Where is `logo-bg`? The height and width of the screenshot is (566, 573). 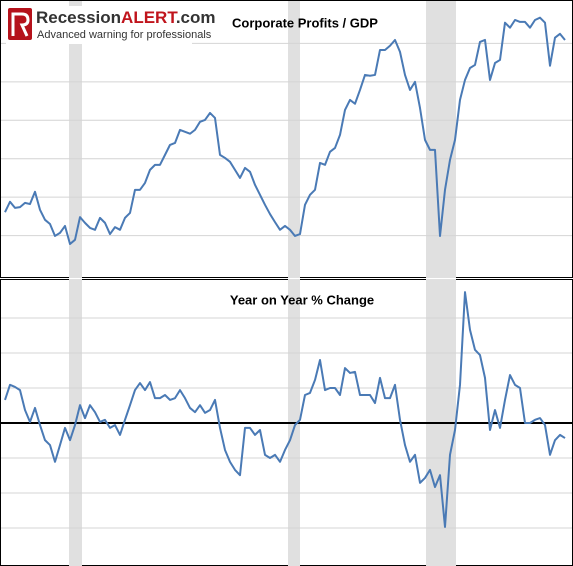 logo-bg is located at coordinates (99, 25).